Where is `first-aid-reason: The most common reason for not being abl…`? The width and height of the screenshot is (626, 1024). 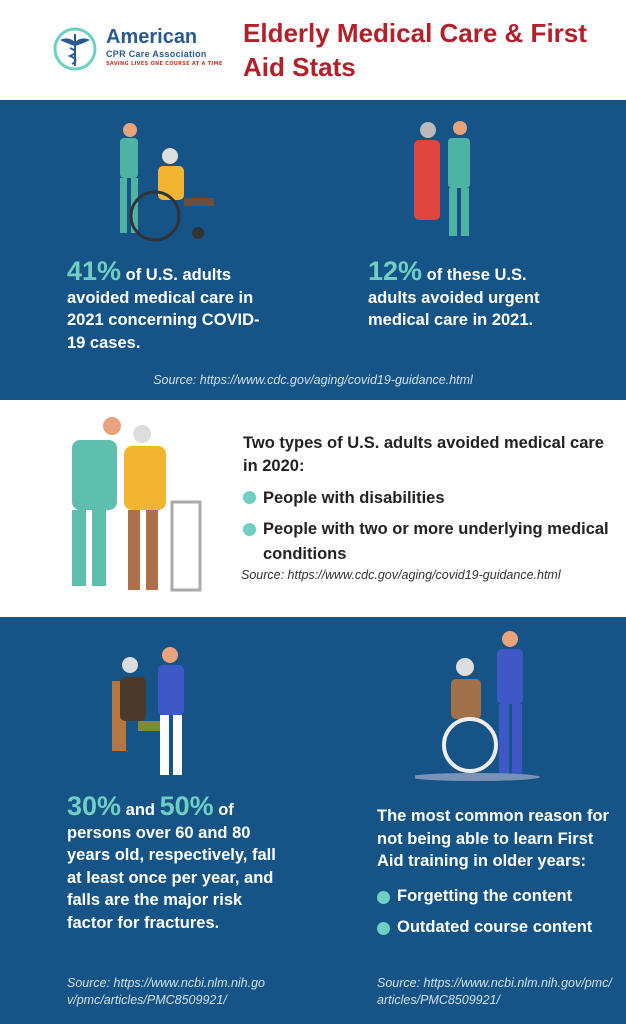
first-aid-reason: The most common reason for not being abl… is located at coordinates (494, 872).